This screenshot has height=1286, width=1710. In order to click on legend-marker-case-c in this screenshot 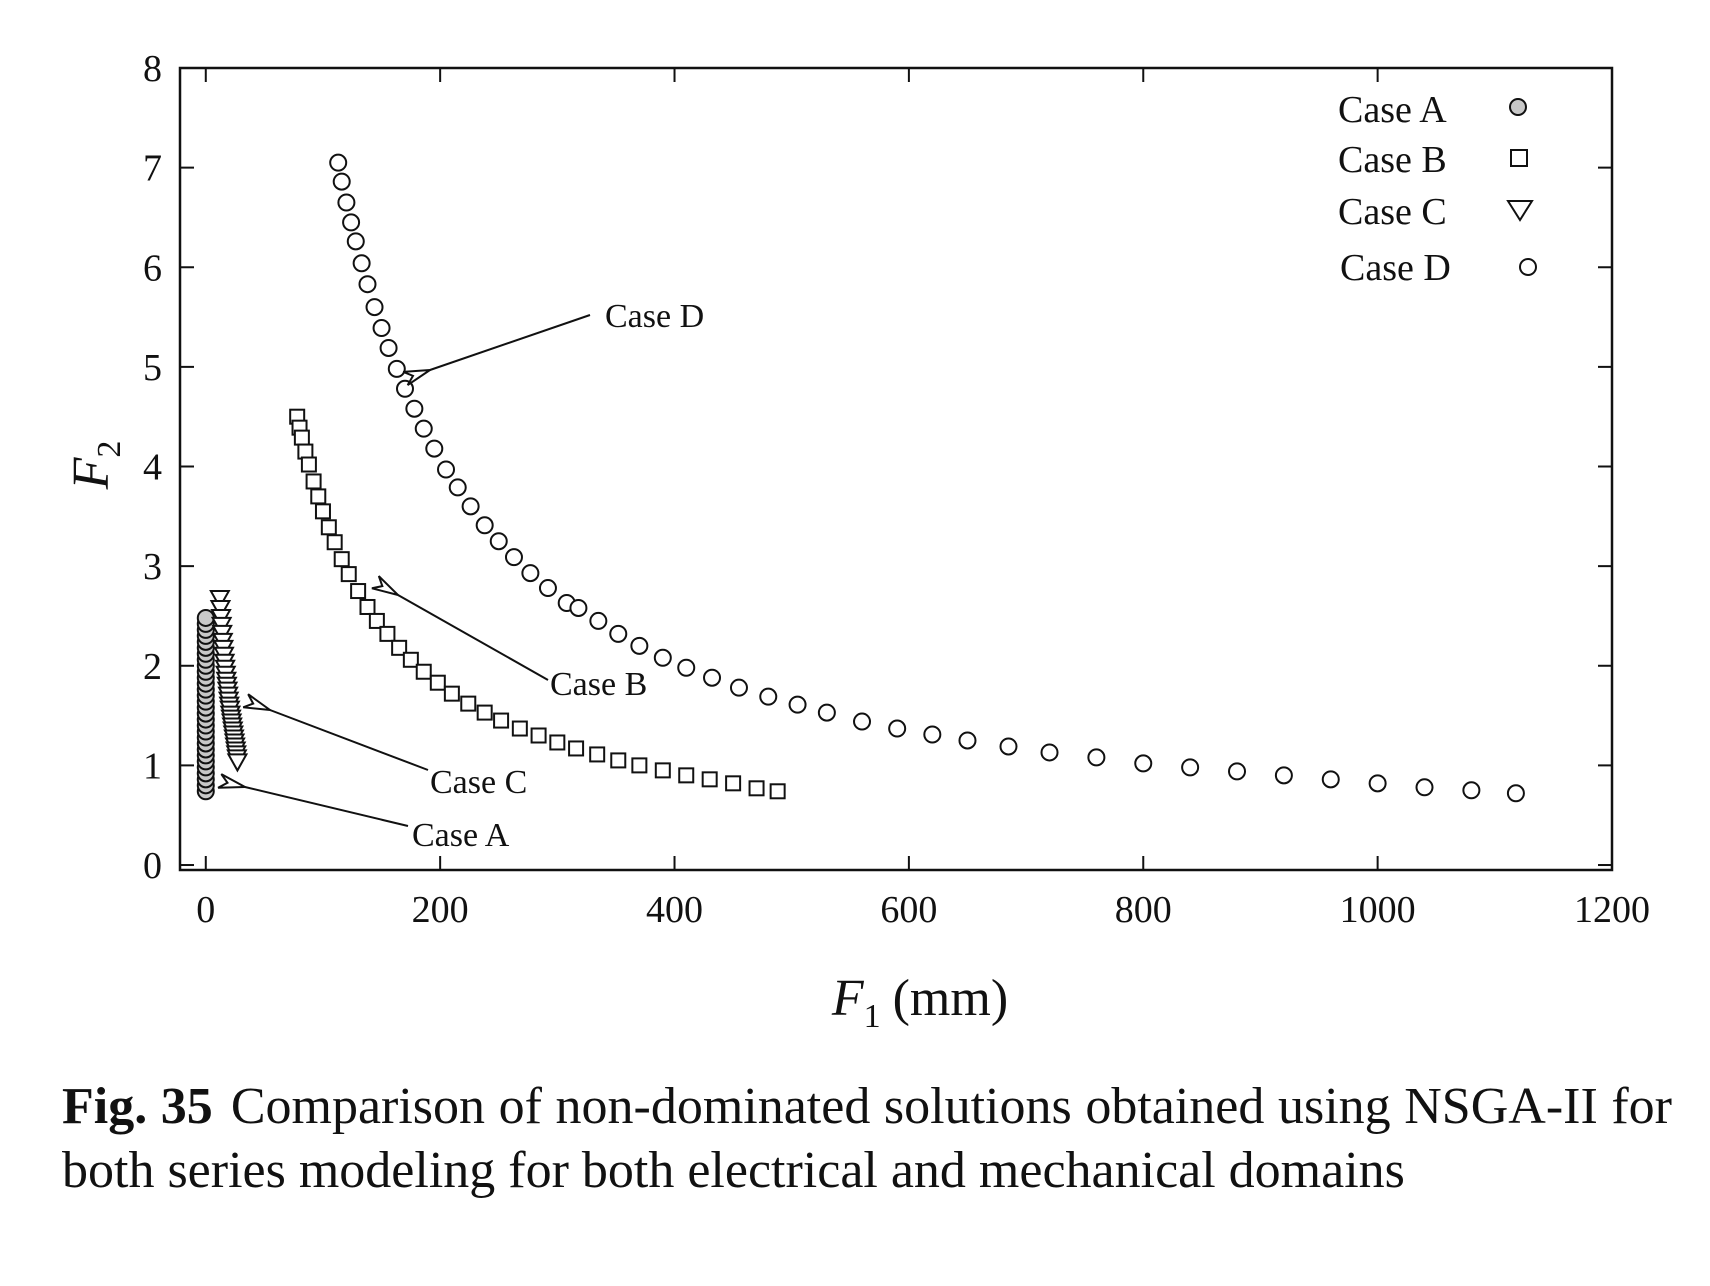, I will do `click(1520, 211)`.